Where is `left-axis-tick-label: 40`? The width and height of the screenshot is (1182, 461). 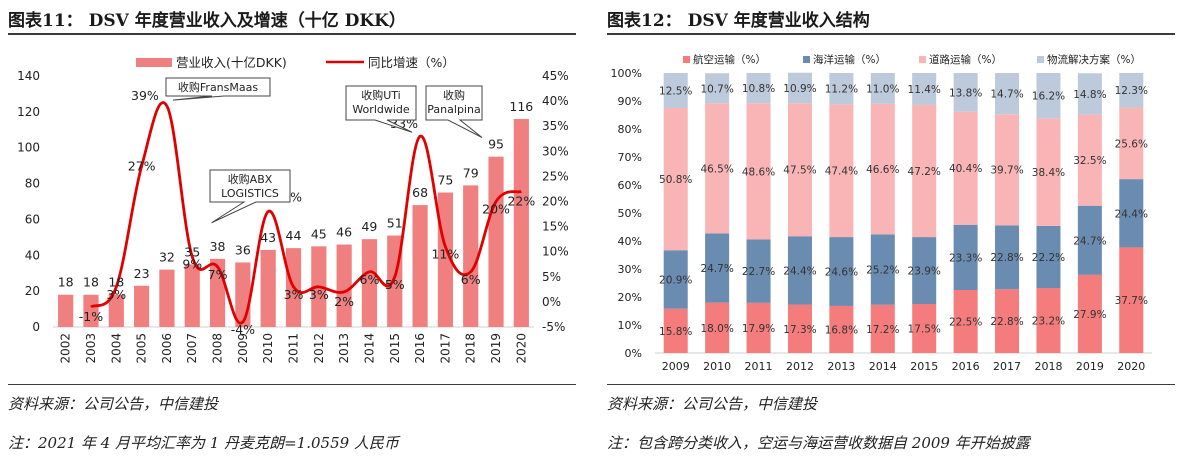 left-axis-tick-label: 40 is located at coordinates (32, 255).